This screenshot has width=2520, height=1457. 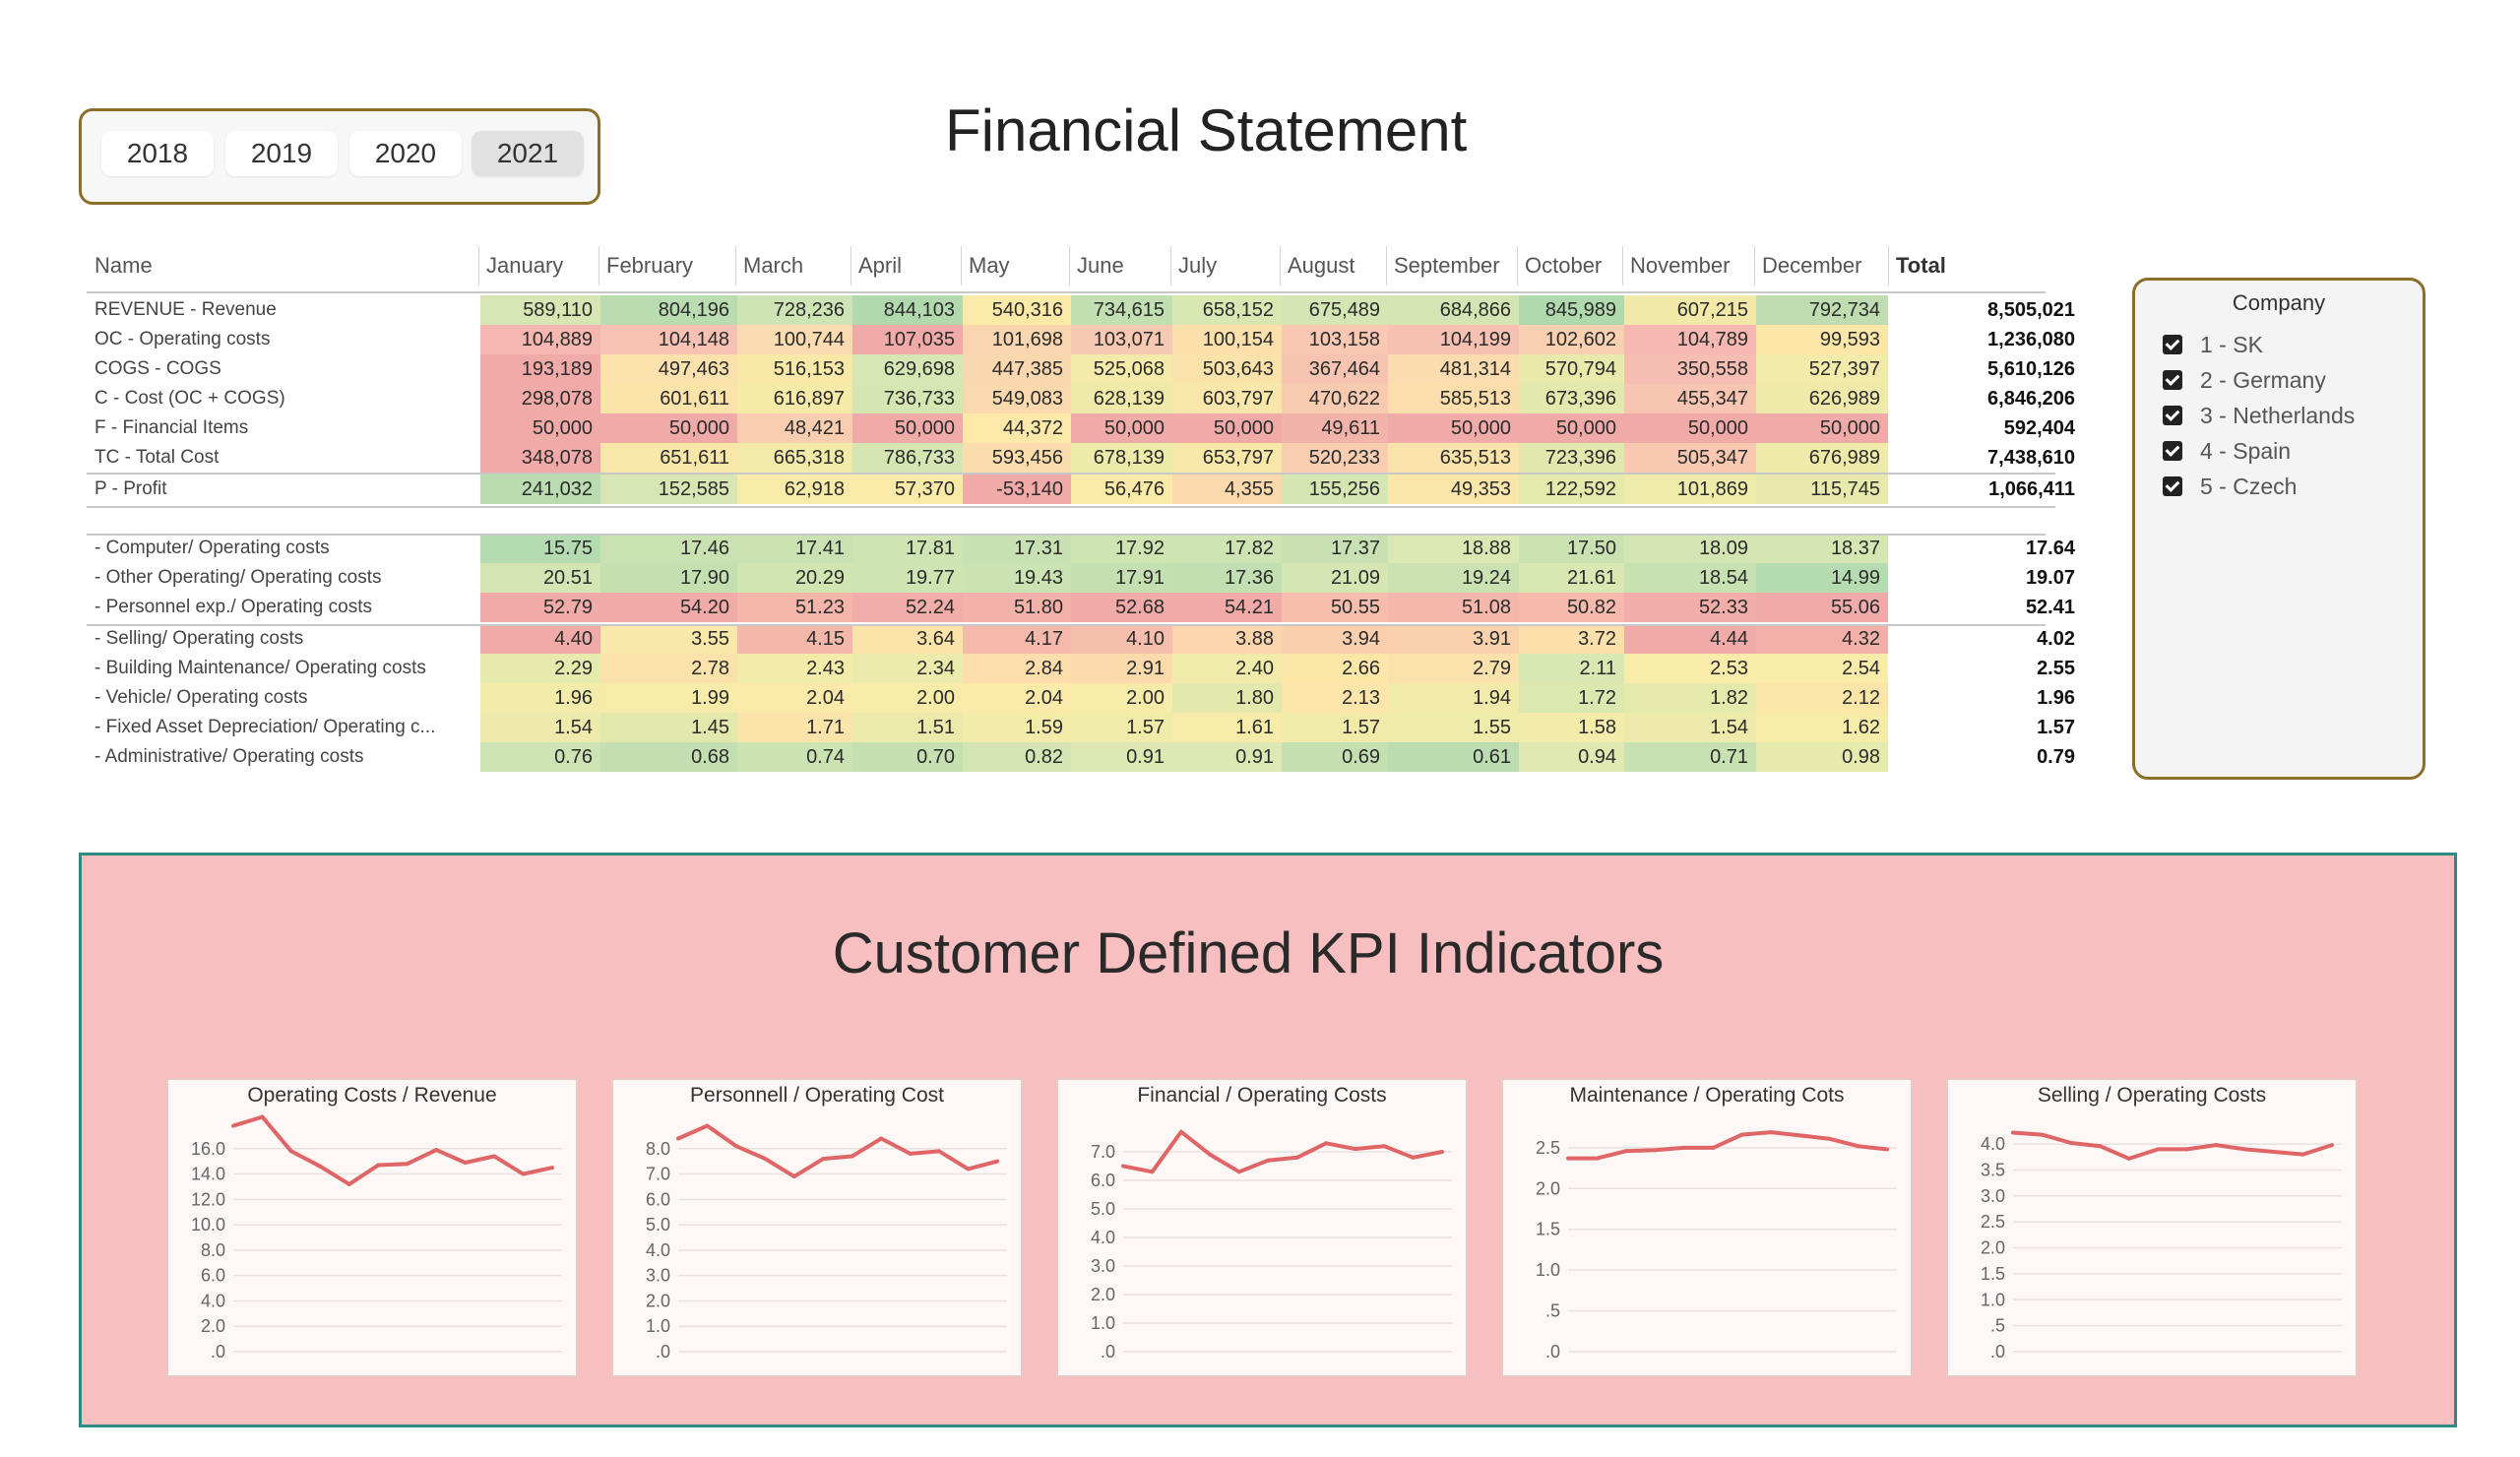 What do you see at coordinates (989, 265) in the screenshot?
I see `column-header-month: May` at bounding box center [989, 265].